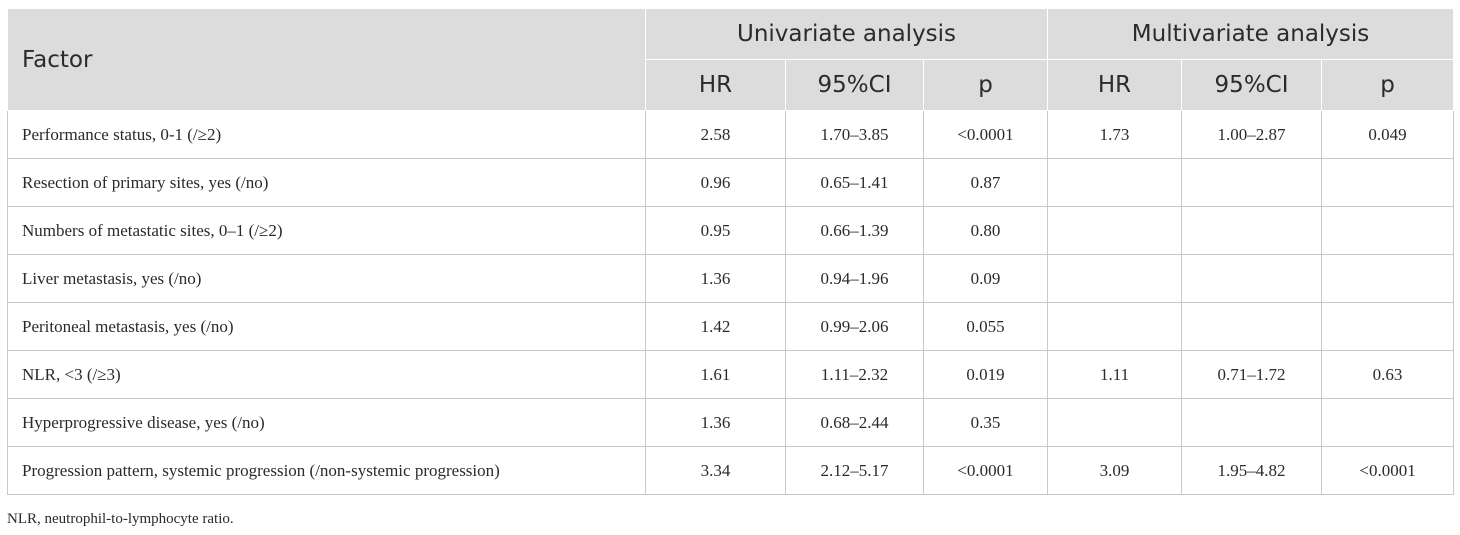  I want to click on factor-cell: NLR, <3 (/≥3), so click(326, 374).